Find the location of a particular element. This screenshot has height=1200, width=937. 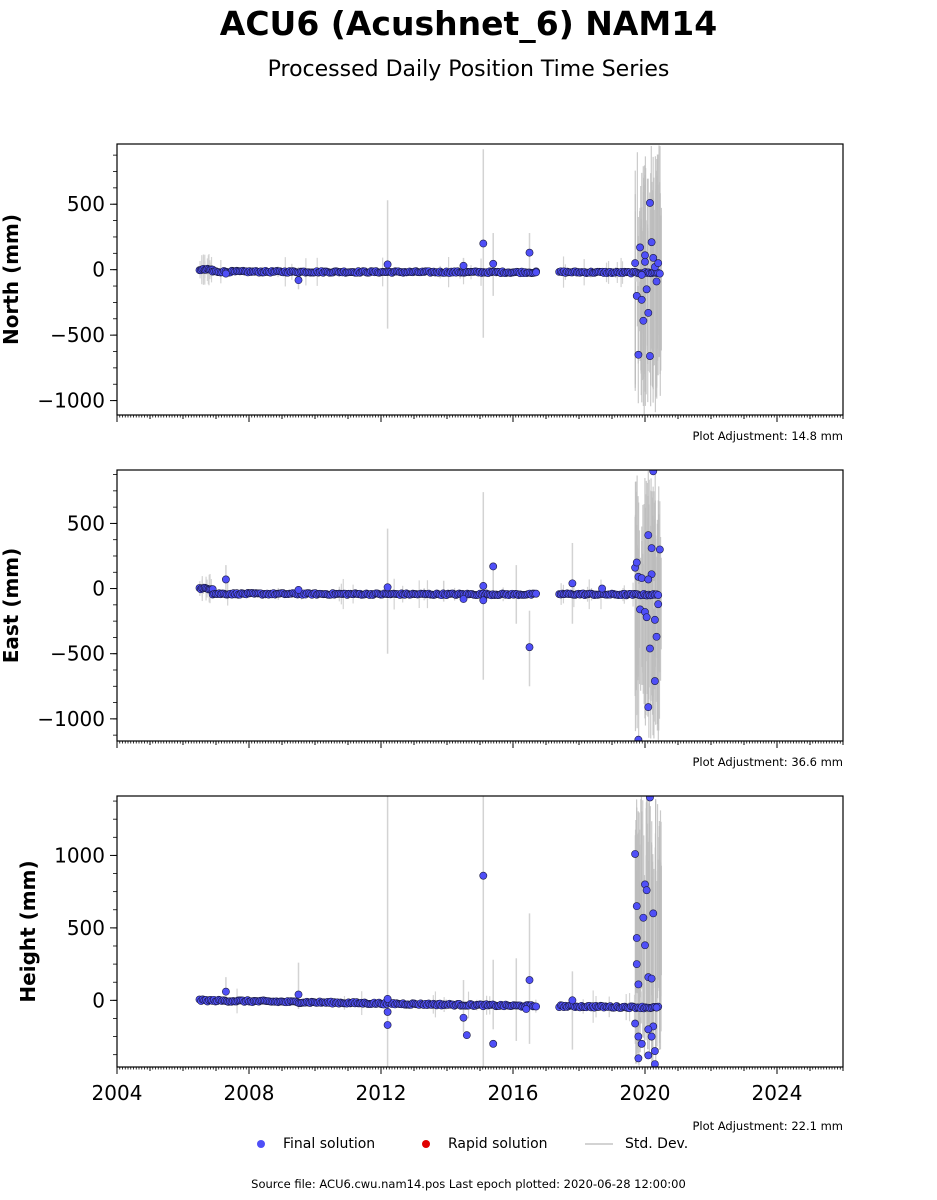

final-solution-marker-icon is located at coordinates (261, 1144).